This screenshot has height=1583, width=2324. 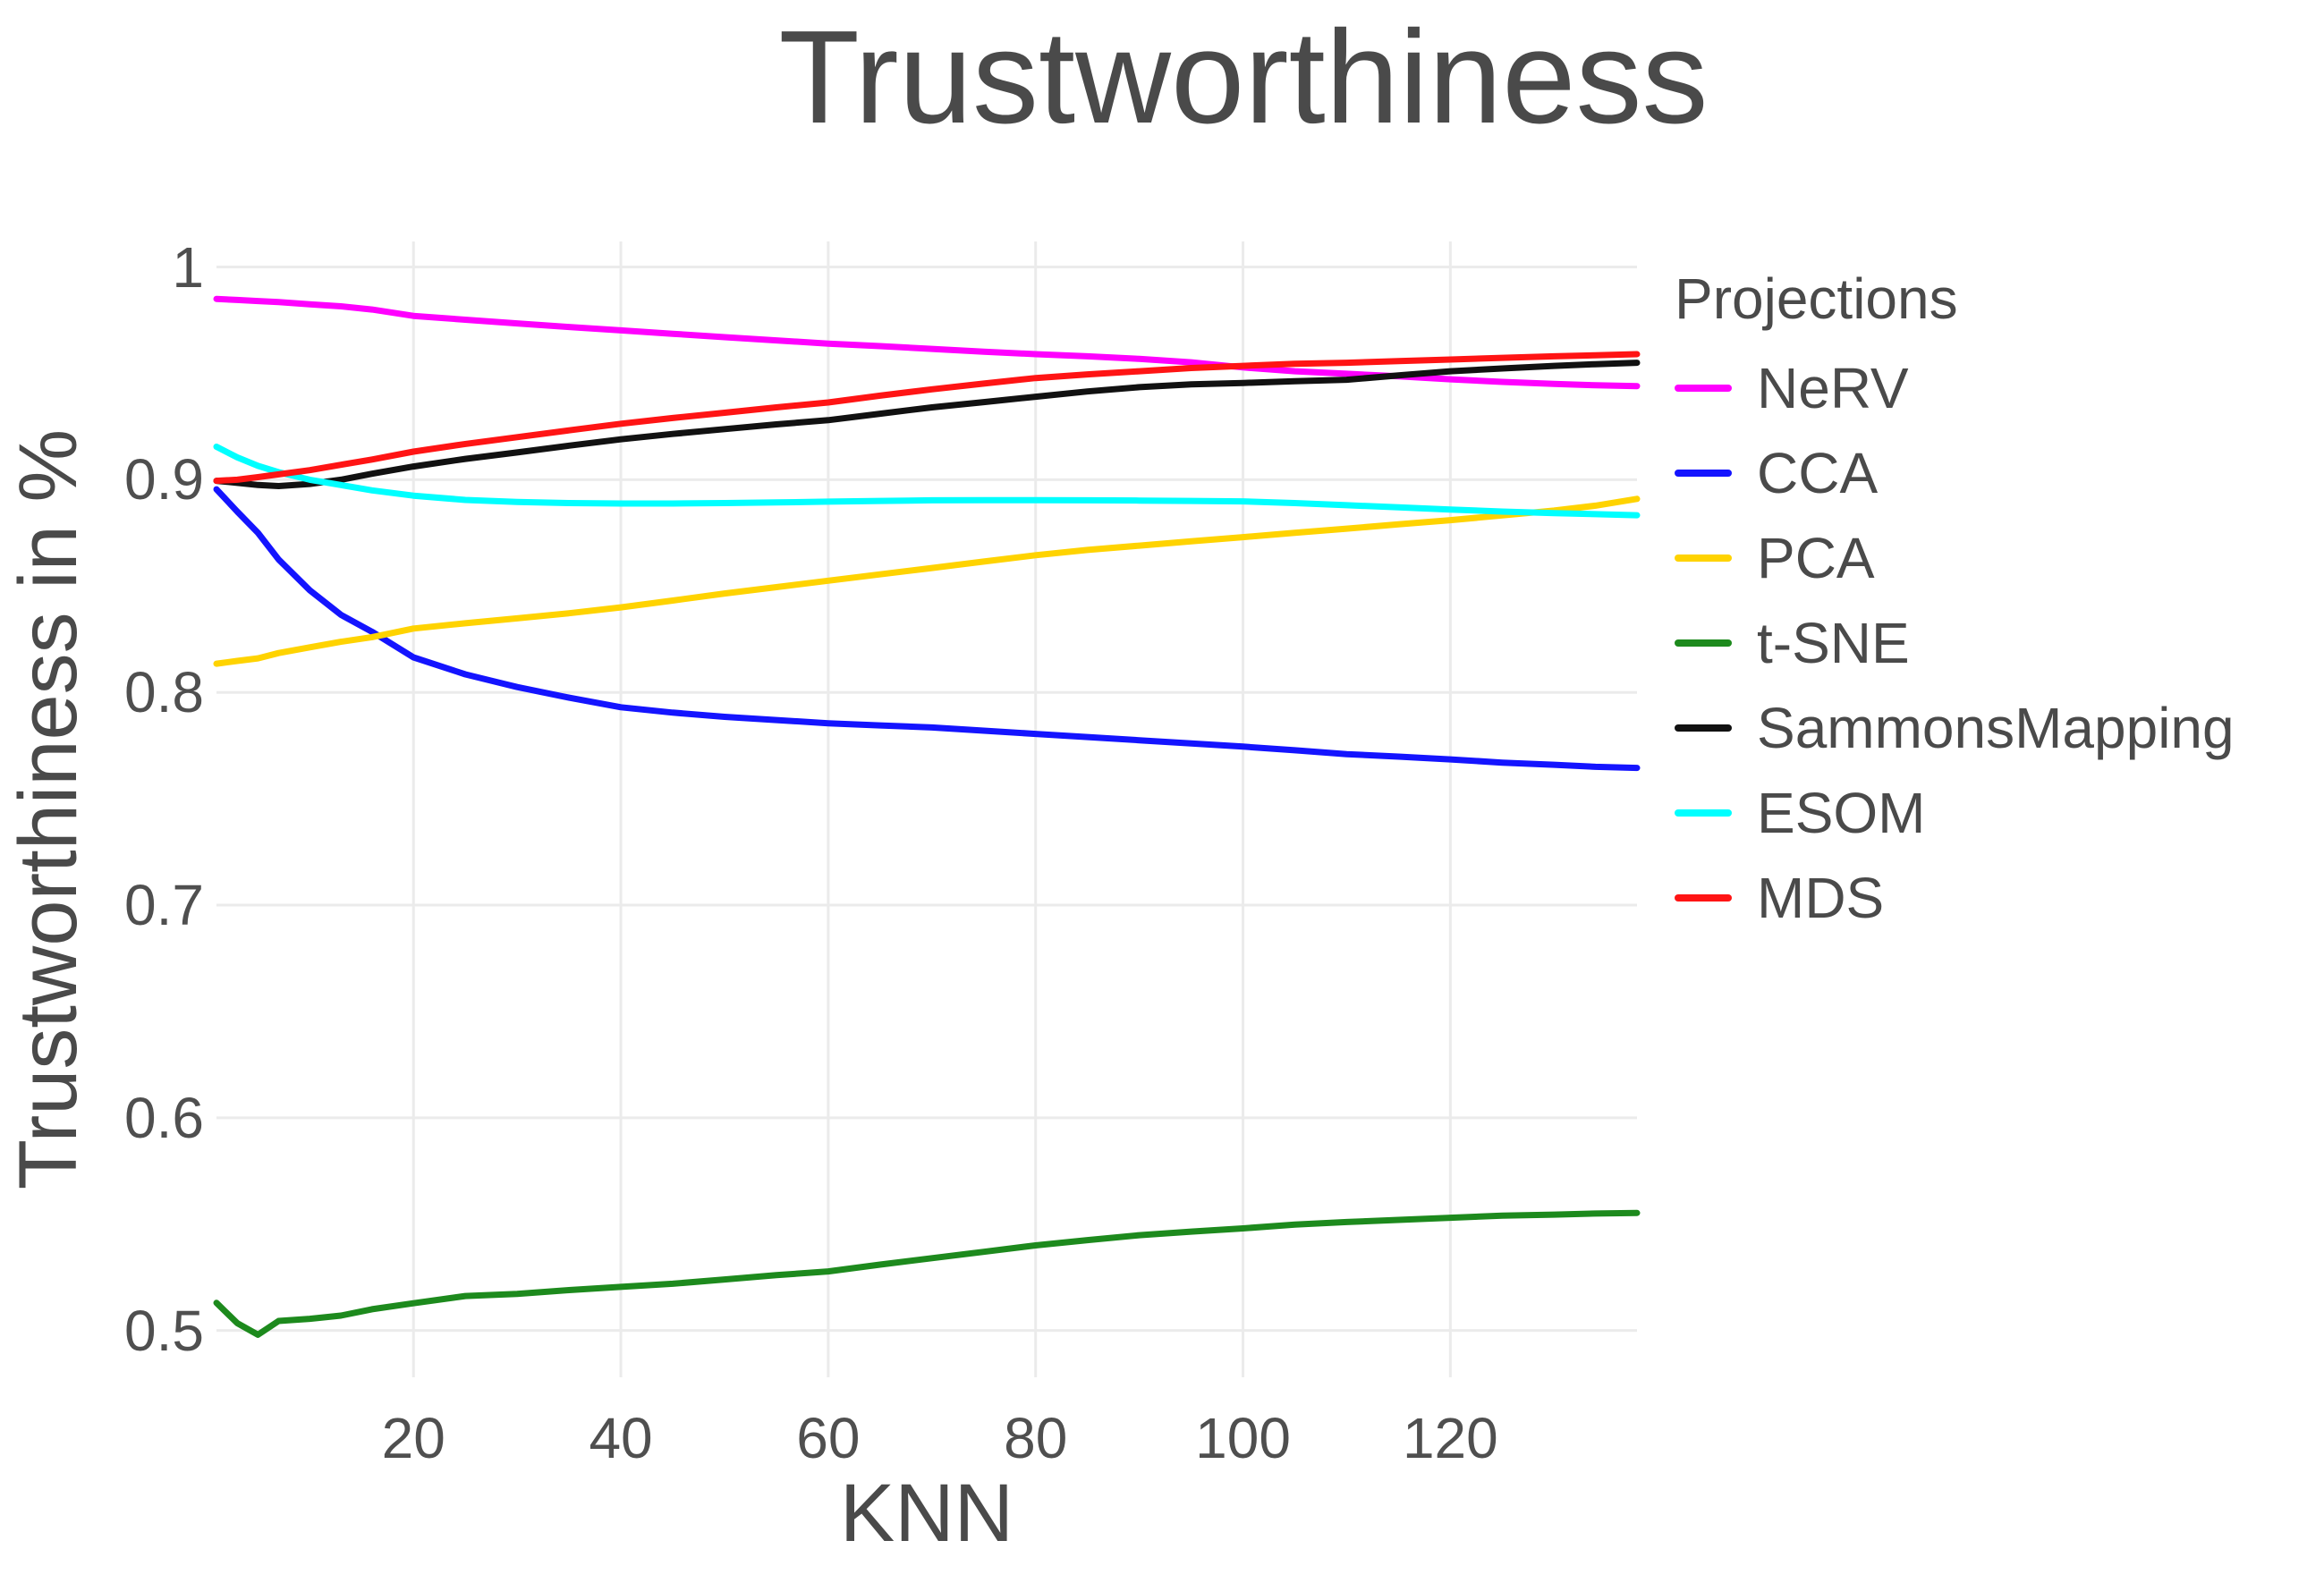 I want to click on y-tick-label: 0.9, so click(x=164, y=479).